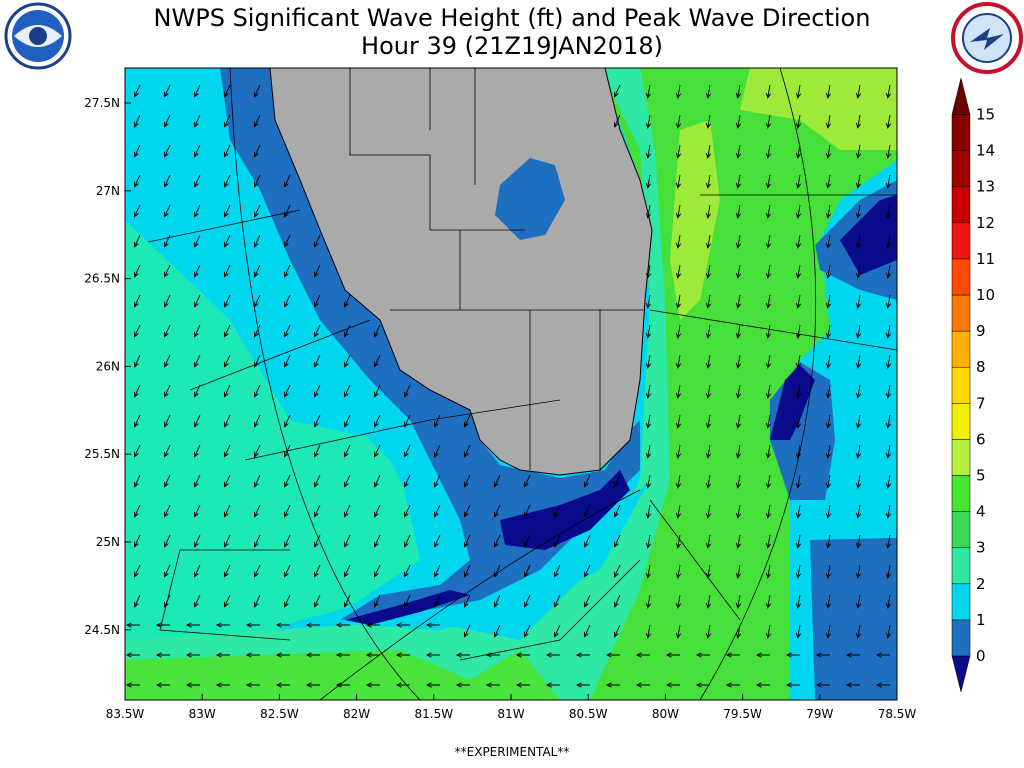 This screenshot has height=768, width=1024. Describe the element at coordinates (985, 295) in the screenshot. I see `colorbar-label: 10` at that location.